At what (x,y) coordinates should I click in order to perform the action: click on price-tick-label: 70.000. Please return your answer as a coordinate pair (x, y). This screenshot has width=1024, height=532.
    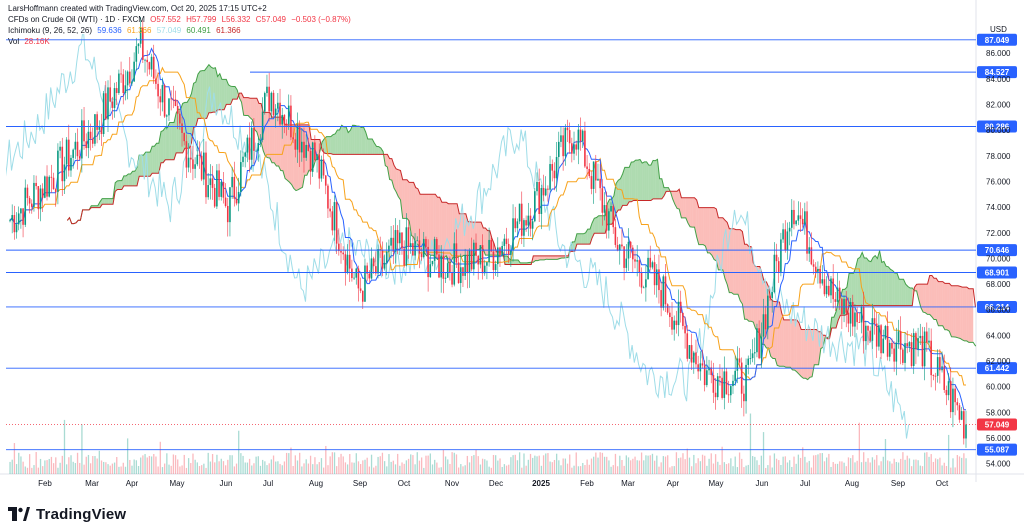
    Looking at the image, I should click on (998, 258).